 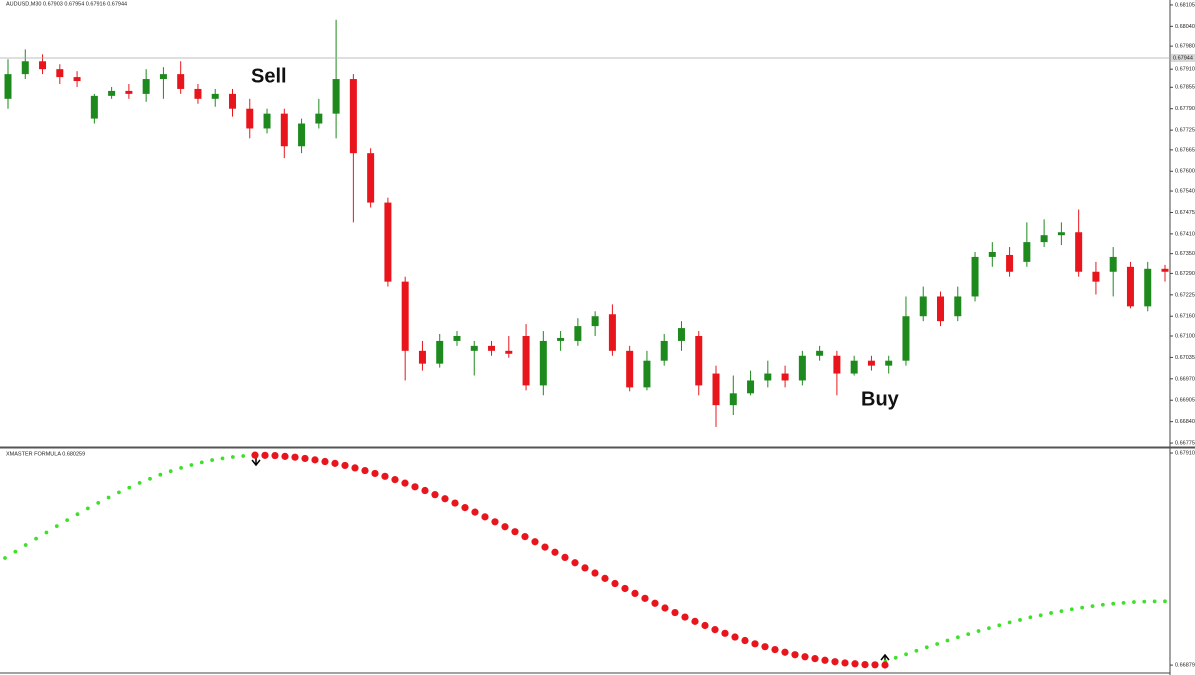 I want to click on y-tick-label: 0.67290, so click(x=1185, y=274).